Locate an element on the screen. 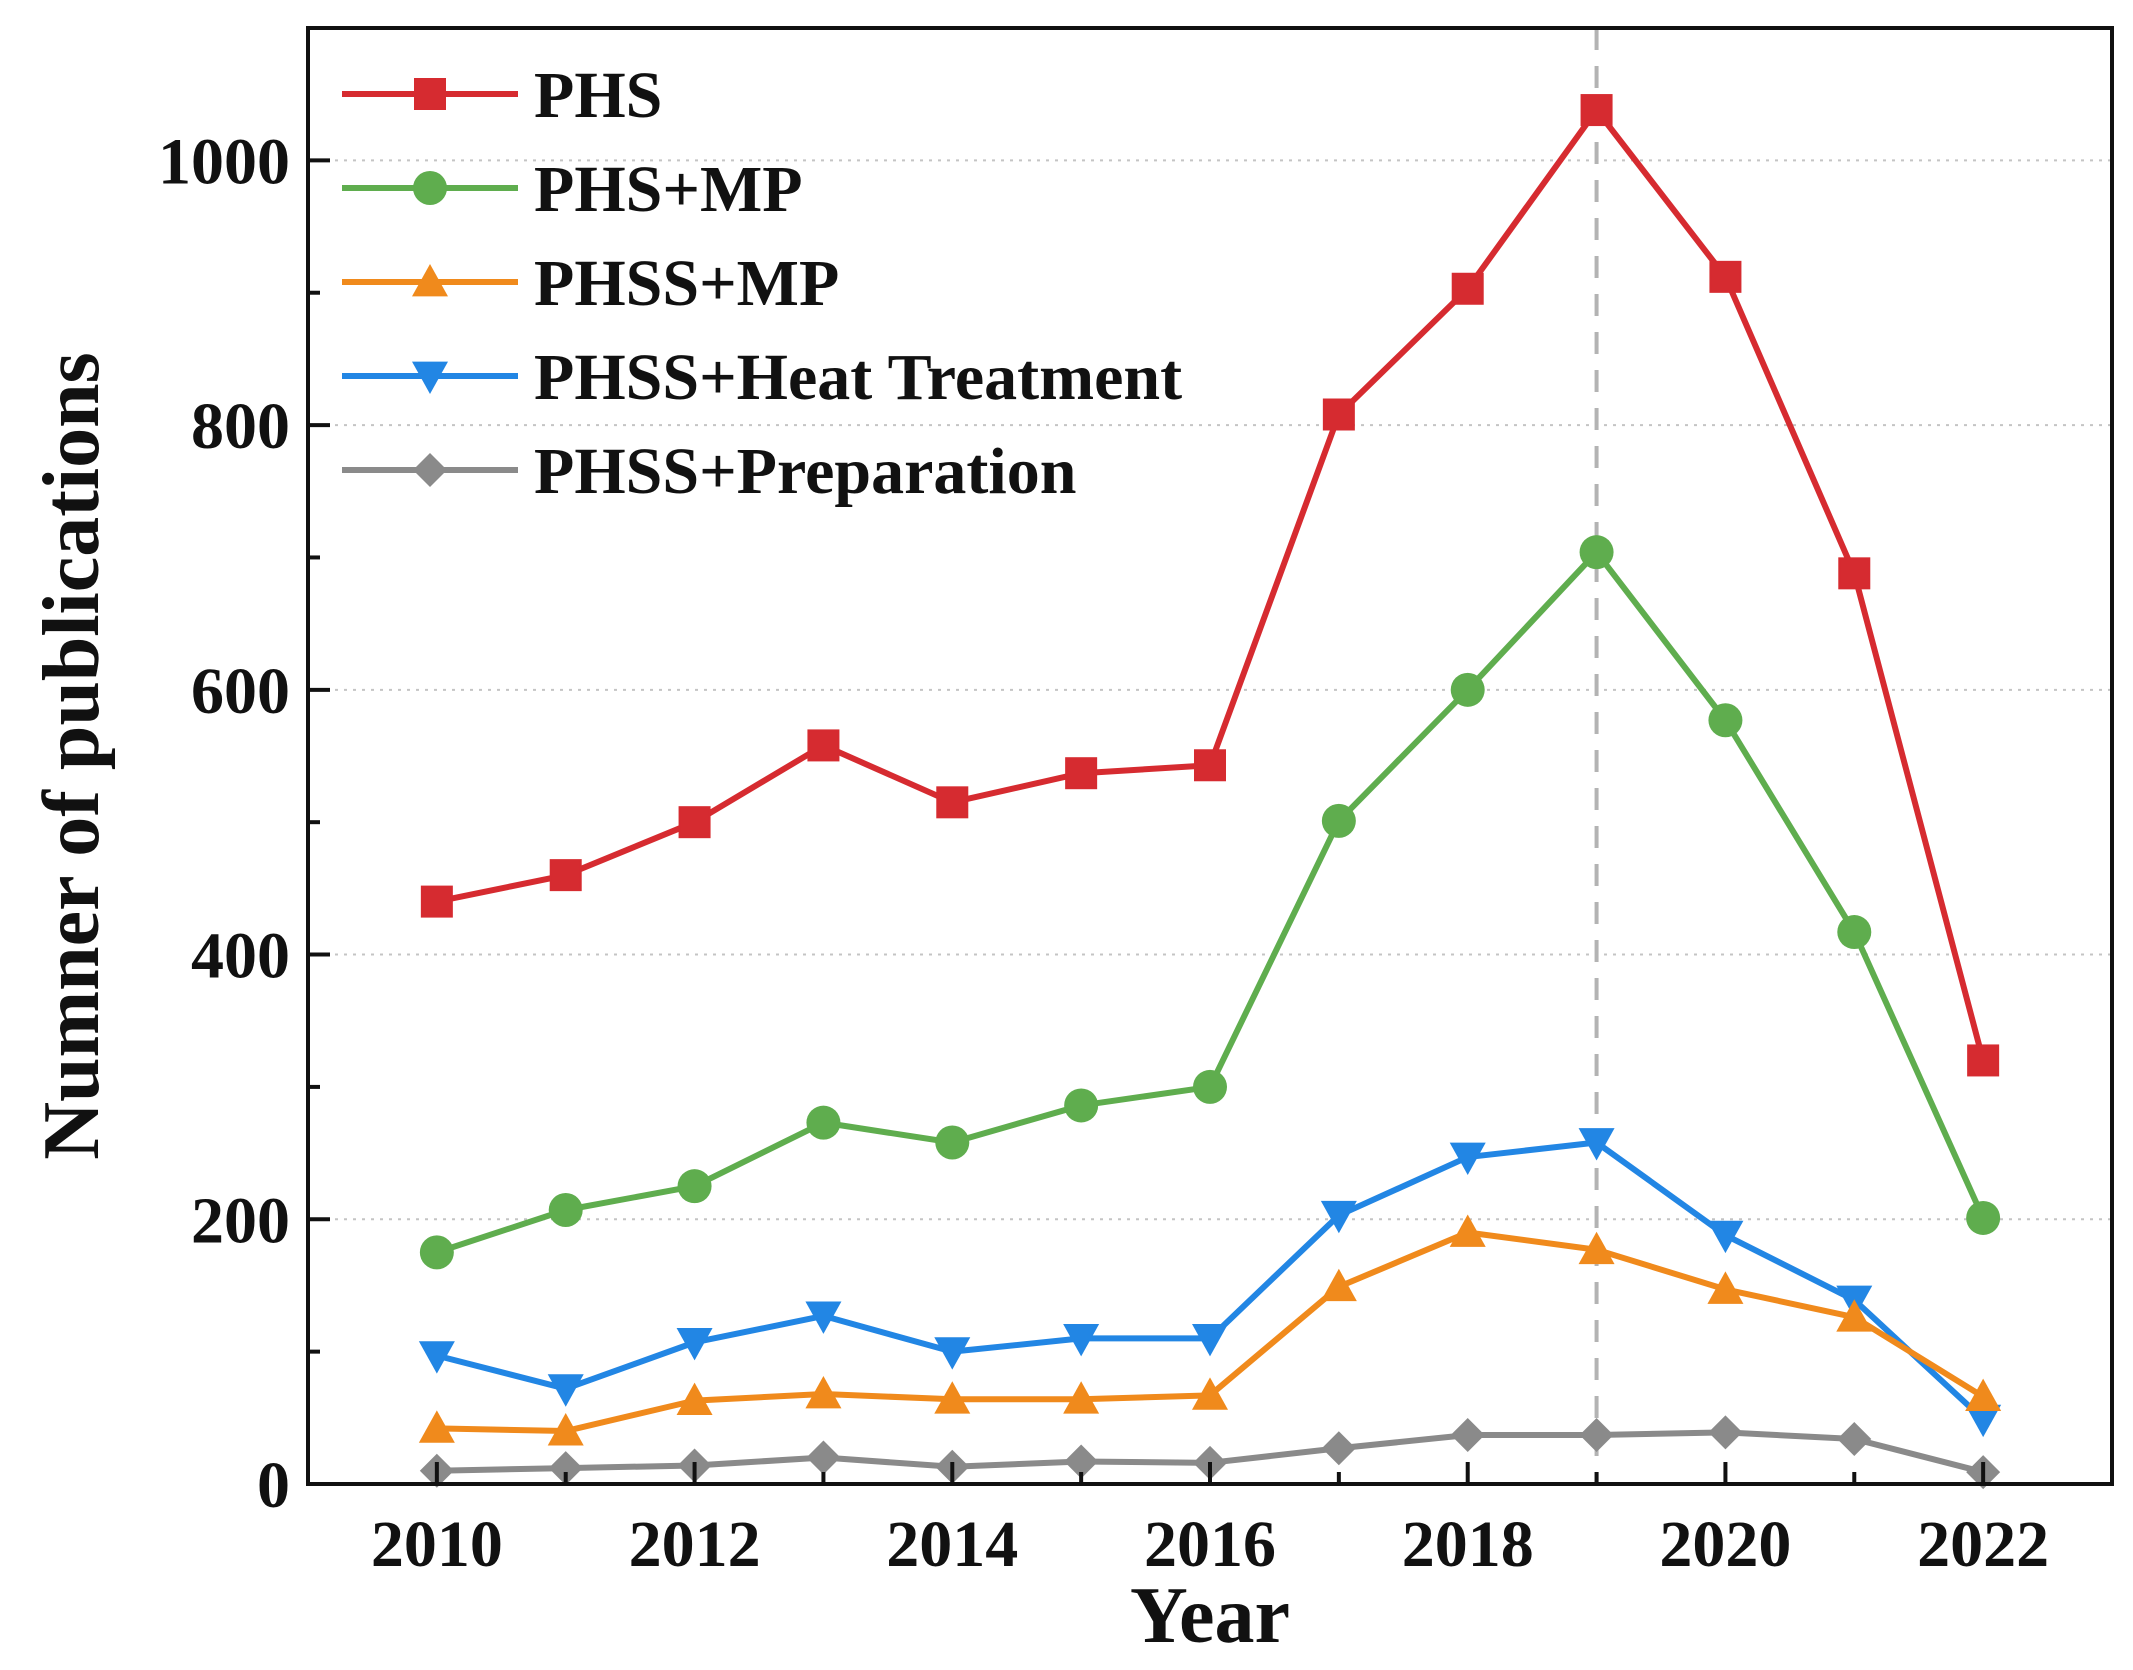 Image resolution: width=2133 pixels, height=1670 pixels. point-phss-preparation-2011 is located at coordinates (565, 1468).